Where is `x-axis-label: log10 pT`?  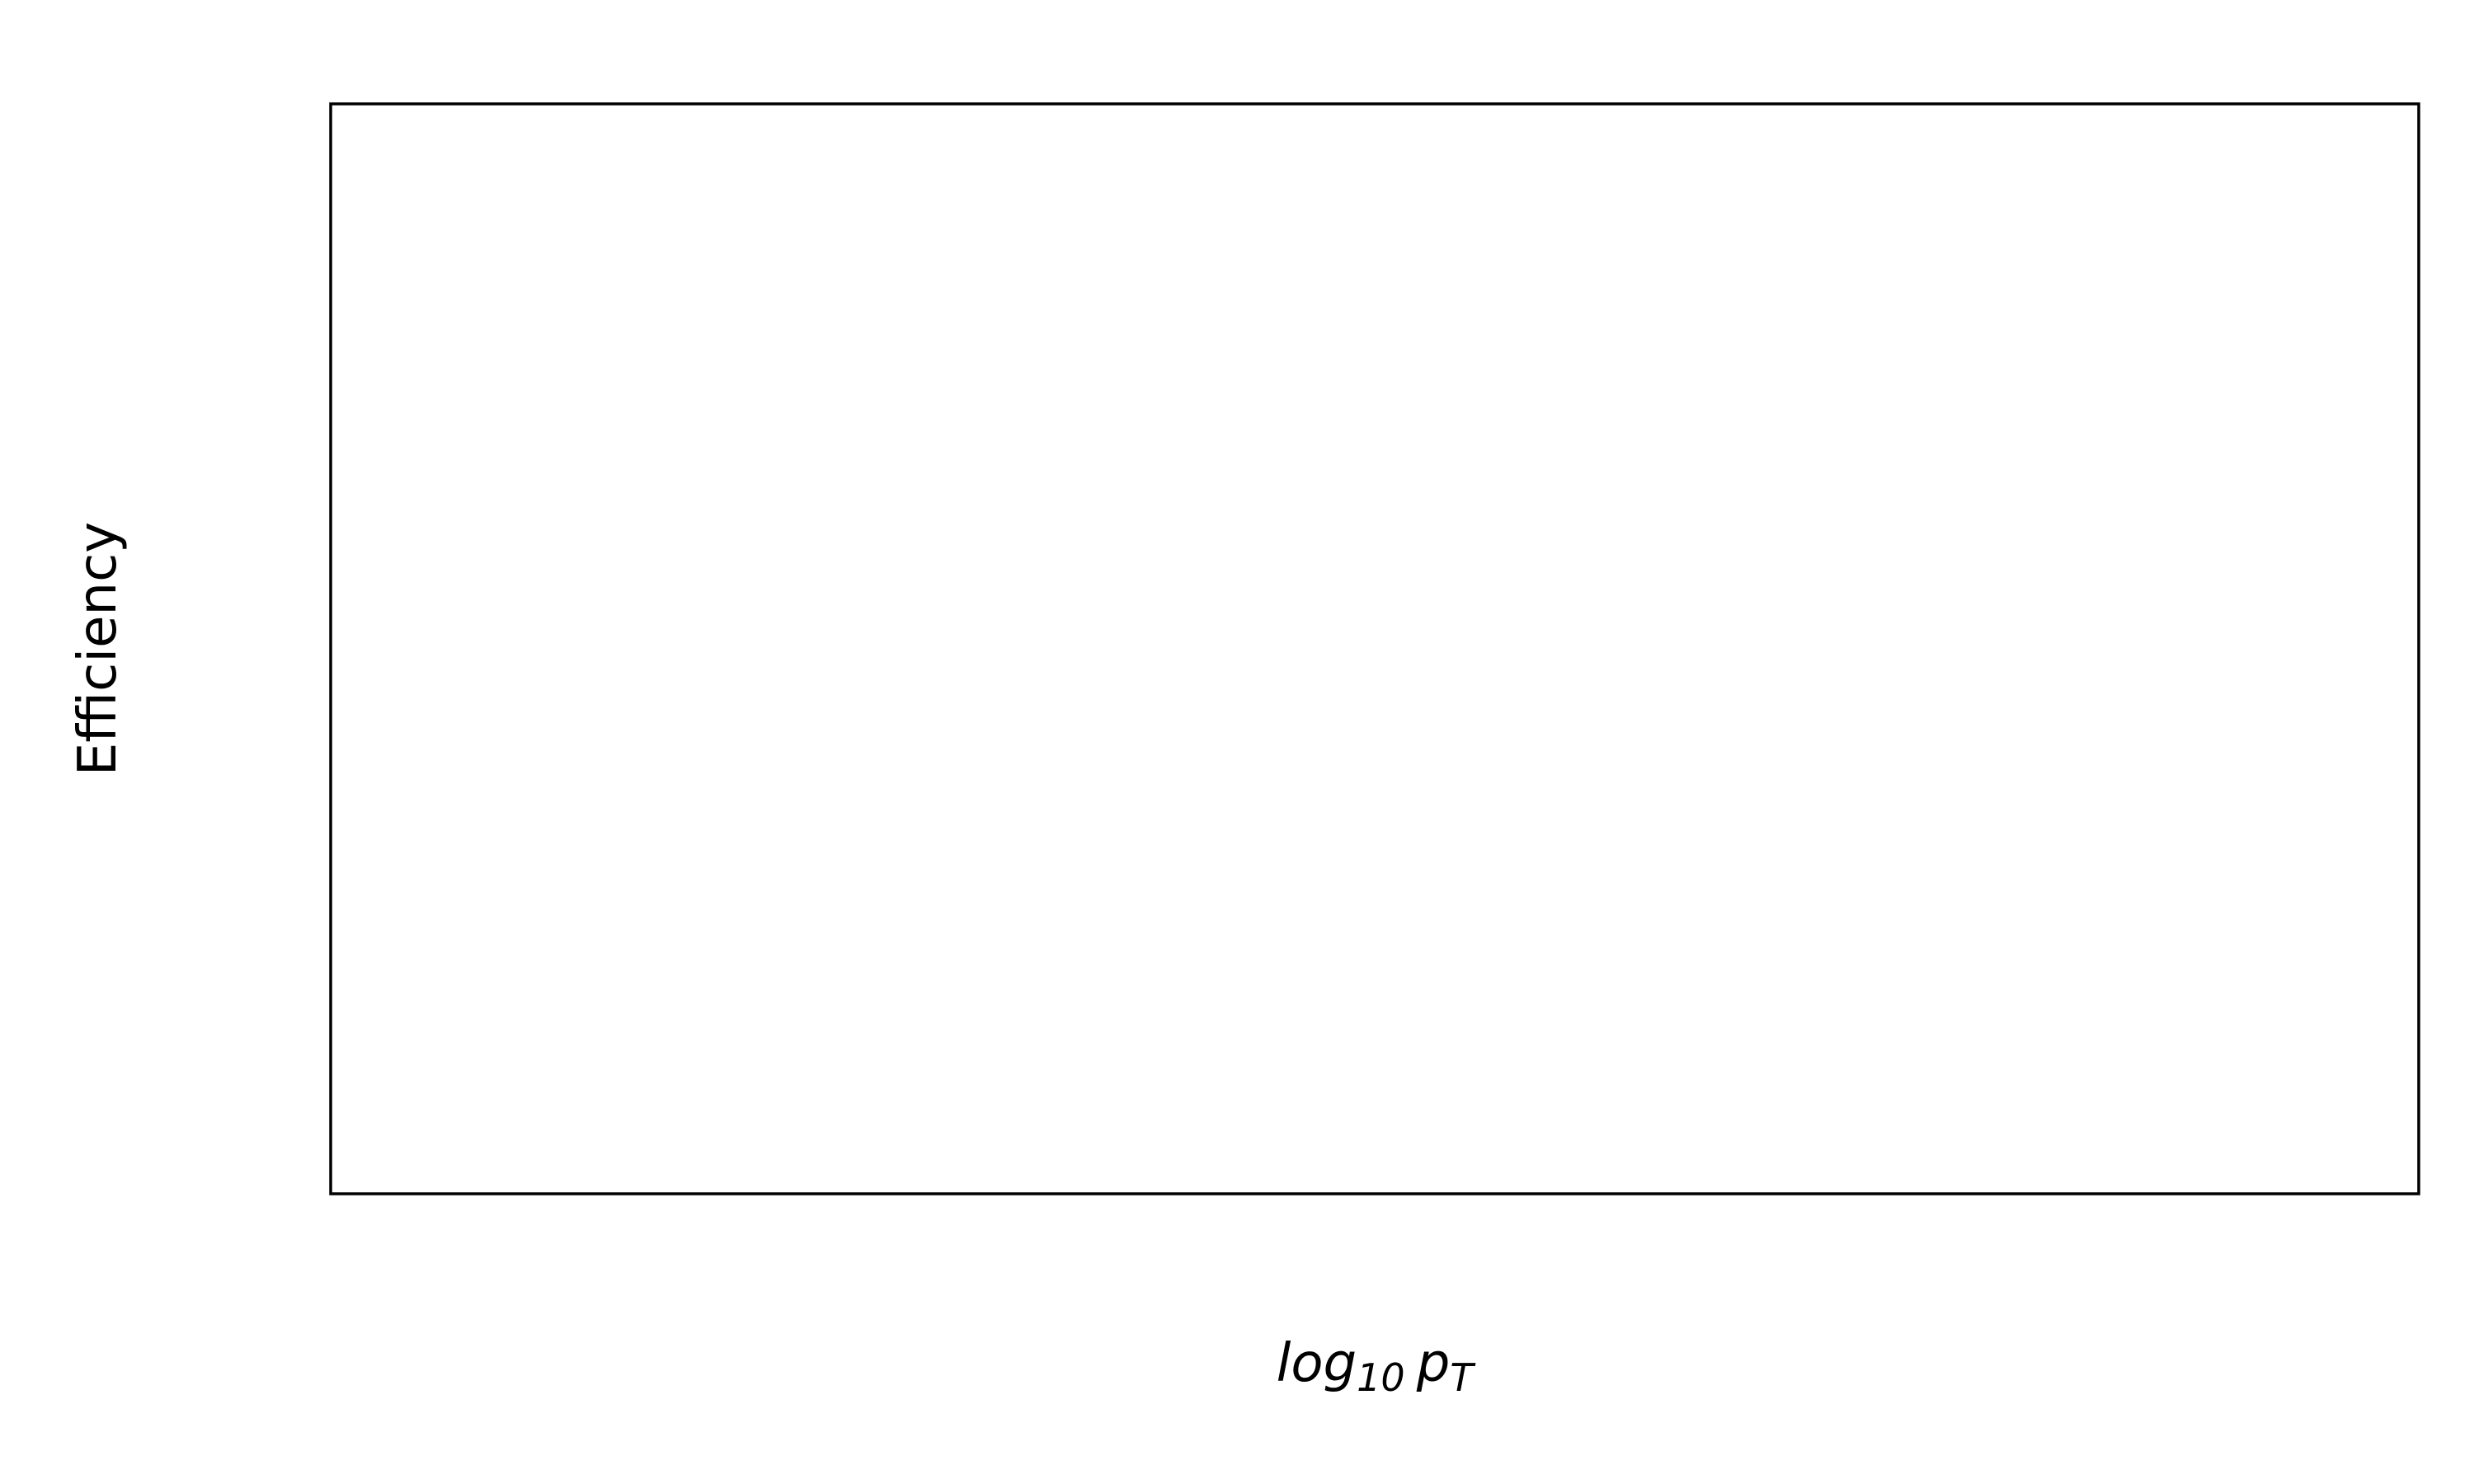
x-axis-label: log10 pT is located at coordinates (1377, 1366).